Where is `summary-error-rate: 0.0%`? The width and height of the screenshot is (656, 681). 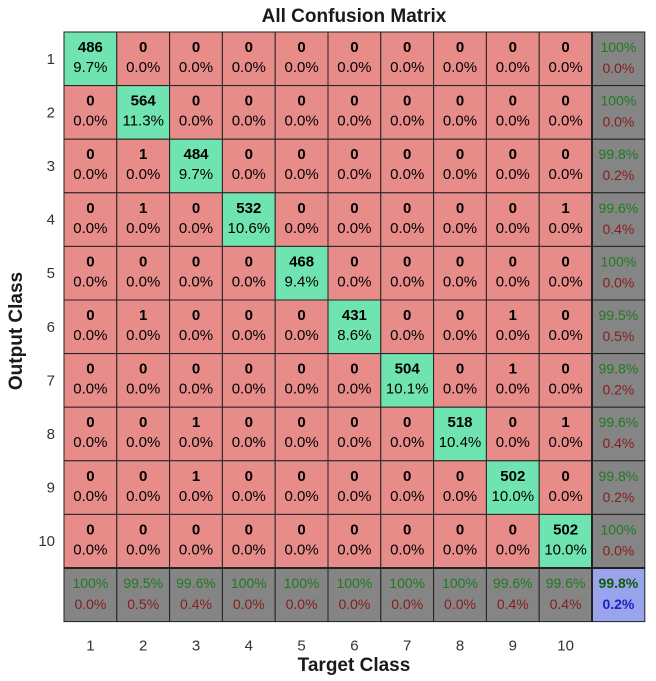
summary-error-rate: 0.0% is located at coordinates (618, 550).